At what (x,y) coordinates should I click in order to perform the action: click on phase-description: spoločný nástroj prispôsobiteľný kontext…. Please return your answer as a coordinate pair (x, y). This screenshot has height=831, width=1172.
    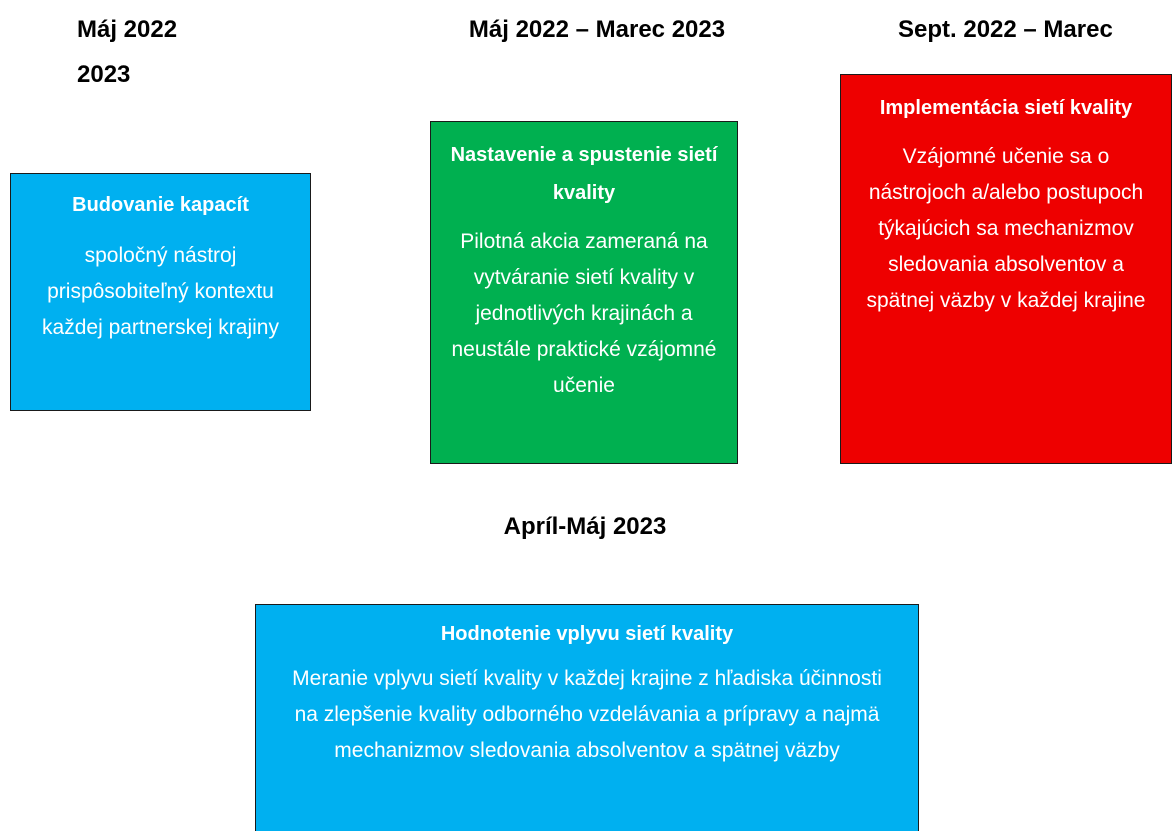
    Looking at the image, I should click on (160, 291).